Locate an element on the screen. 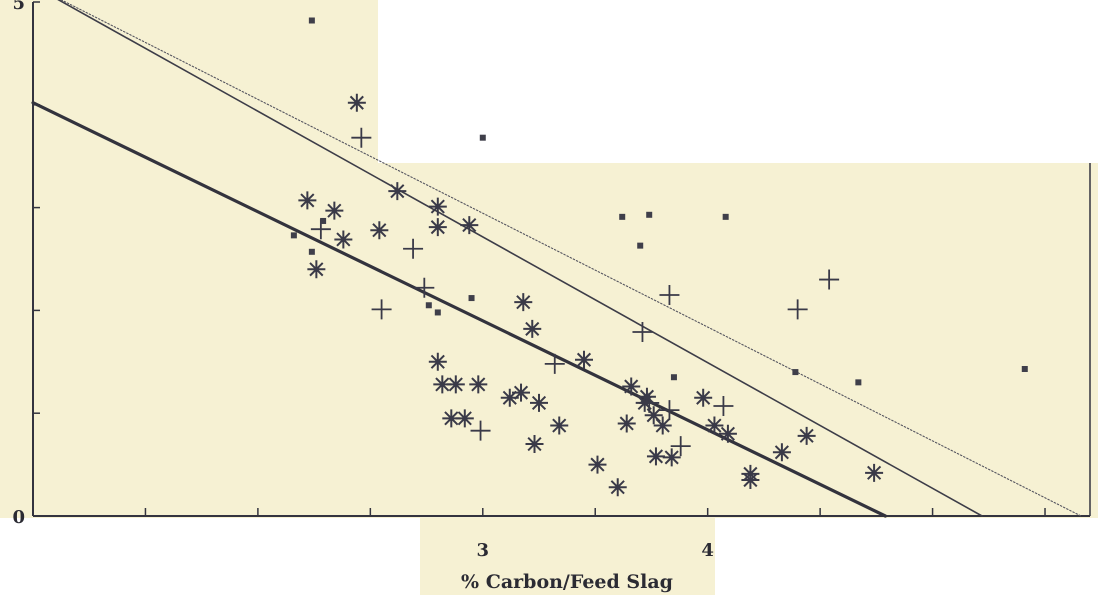 The width and height of the screenshot is (1098, 595). y-tick-label: 5 is located at coordinates (18, 7).